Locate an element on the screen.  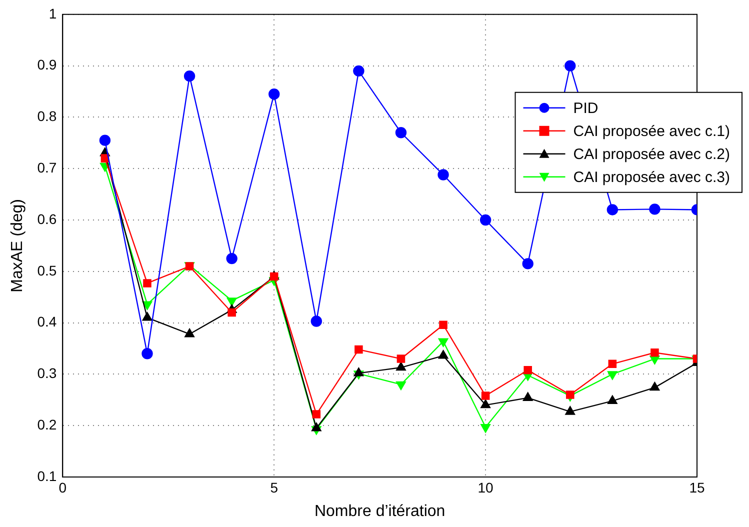
legend-label: PID is located at coordinates (585, 109).